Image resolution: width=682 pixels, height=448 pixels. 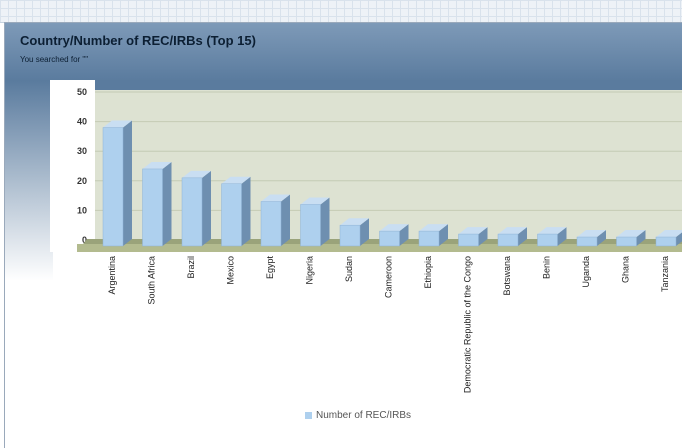 I want to click on y-tick-label: 20, so click(x=82, y=181).